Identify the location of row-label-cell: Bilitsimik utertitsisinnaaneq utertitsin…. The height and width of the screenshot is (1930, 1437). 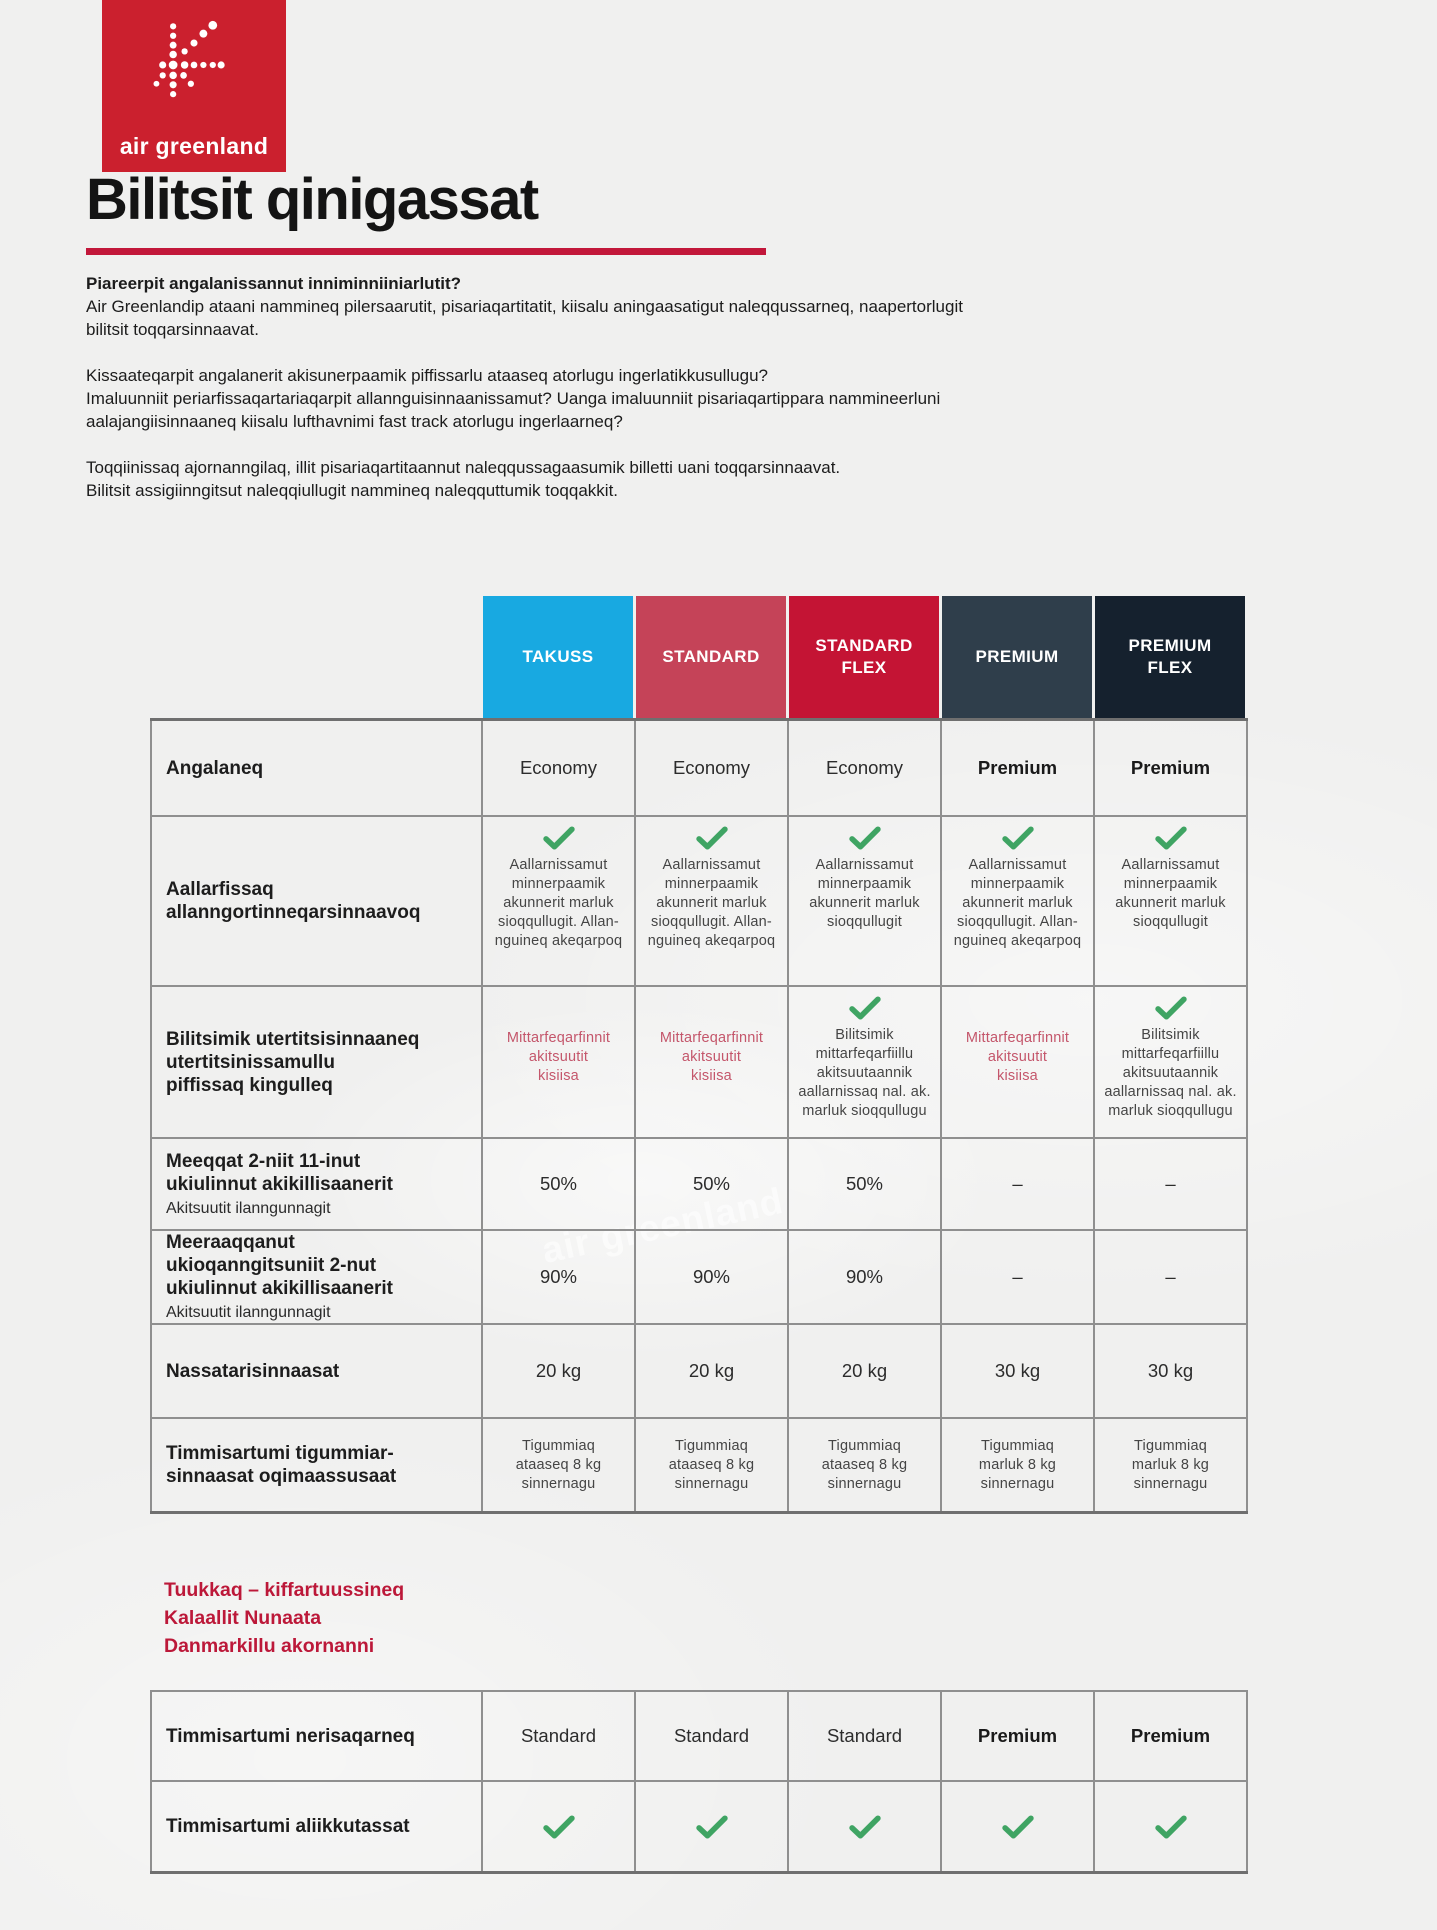
(316, 1062).